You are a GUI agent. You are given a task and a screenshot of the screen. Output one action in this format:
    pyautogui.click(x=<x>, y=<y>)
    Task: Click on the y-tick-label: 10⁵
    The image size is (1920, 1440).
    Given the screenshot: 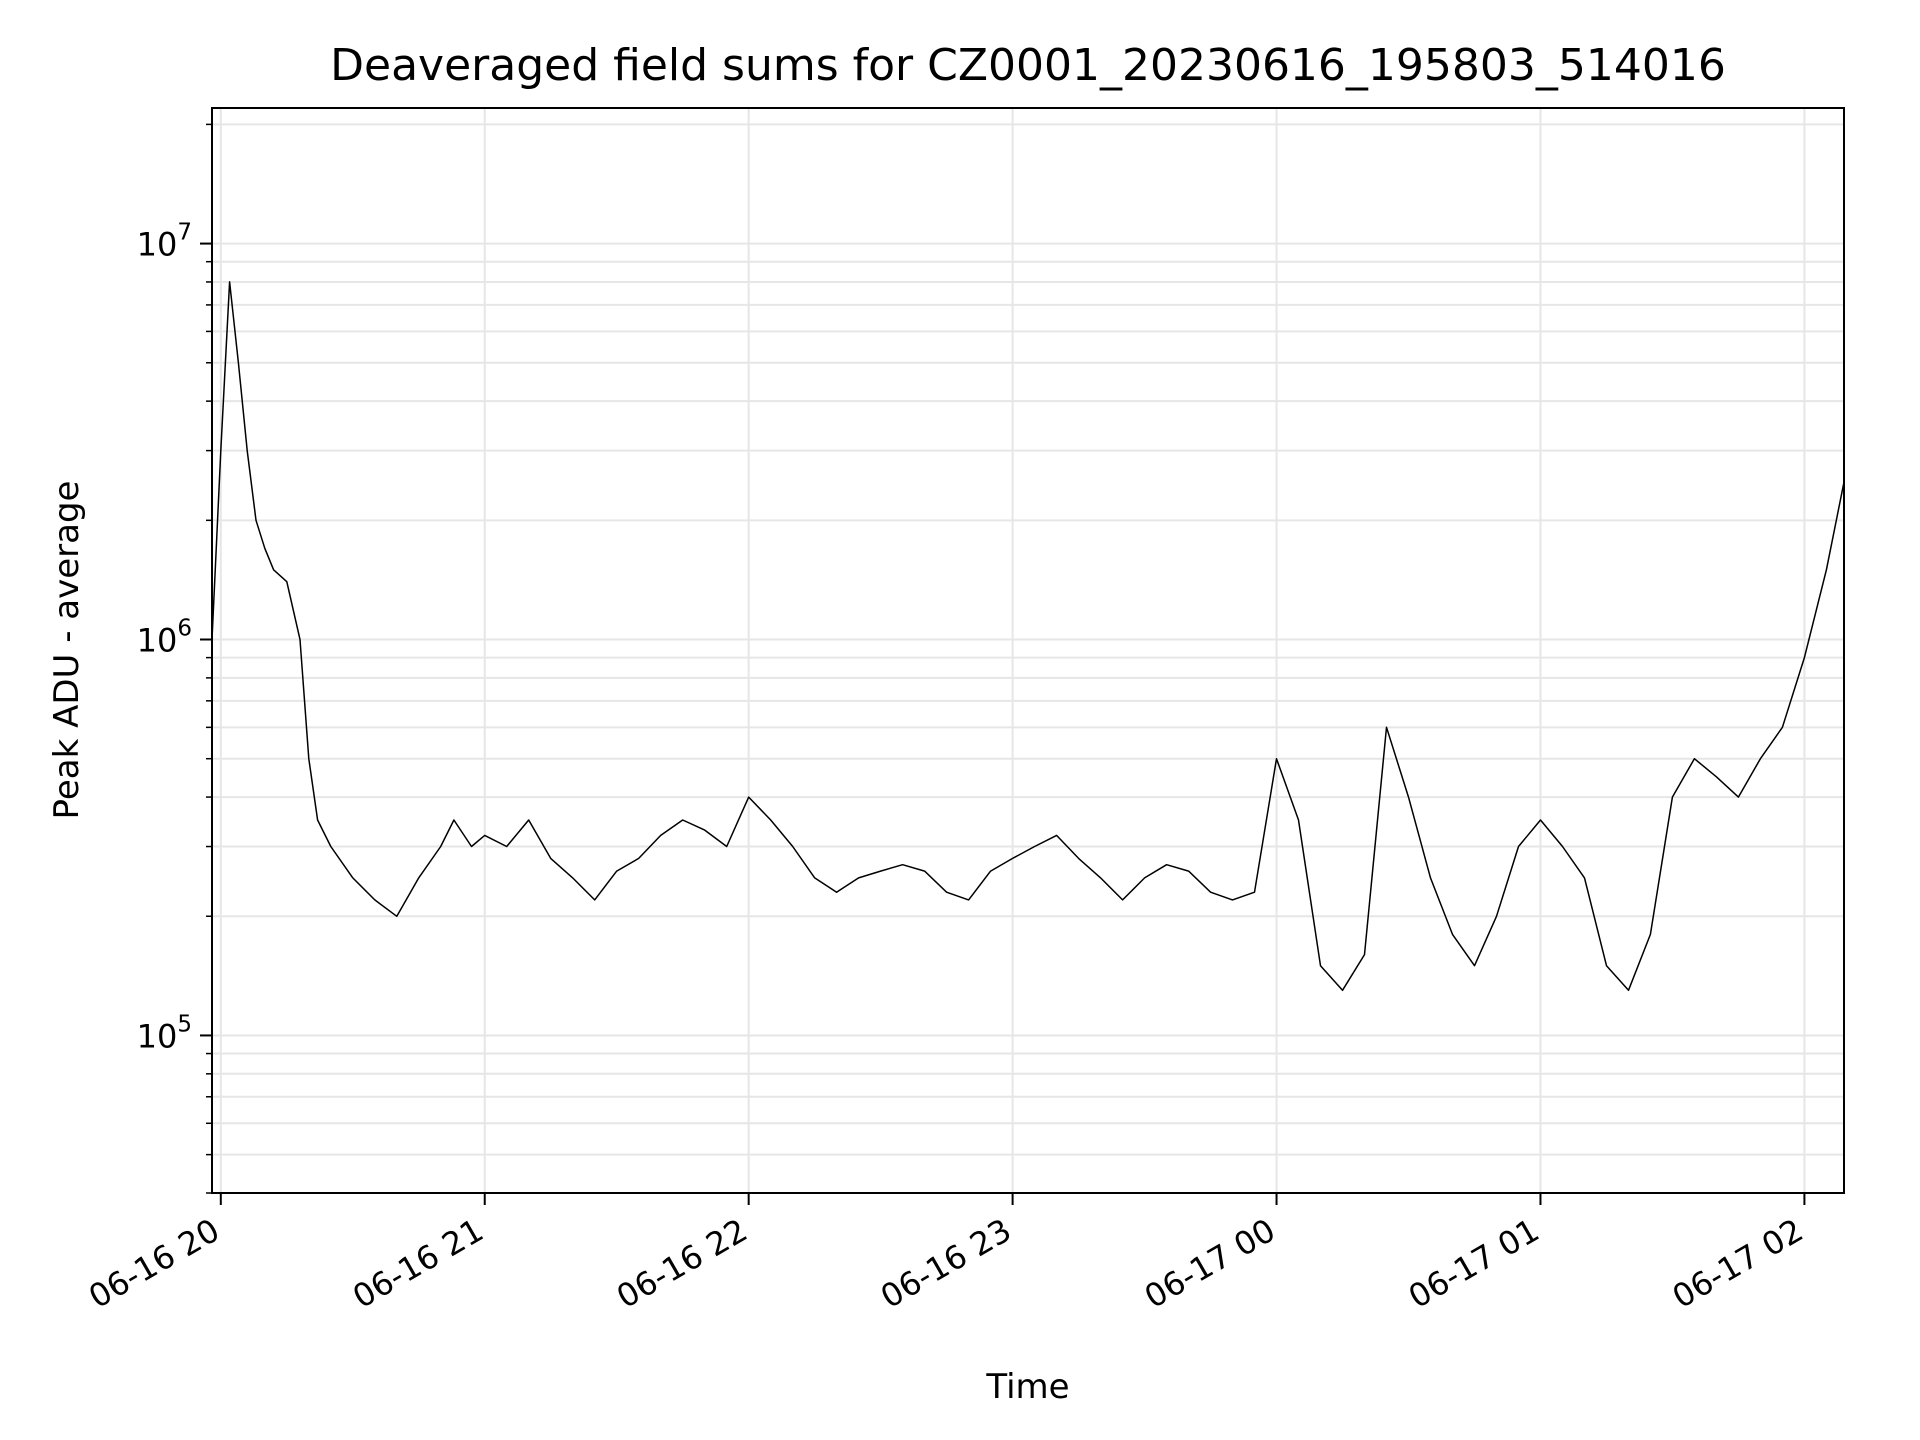 What is the action you would take?
    pyautogui.click(x=164, y=1033)
    